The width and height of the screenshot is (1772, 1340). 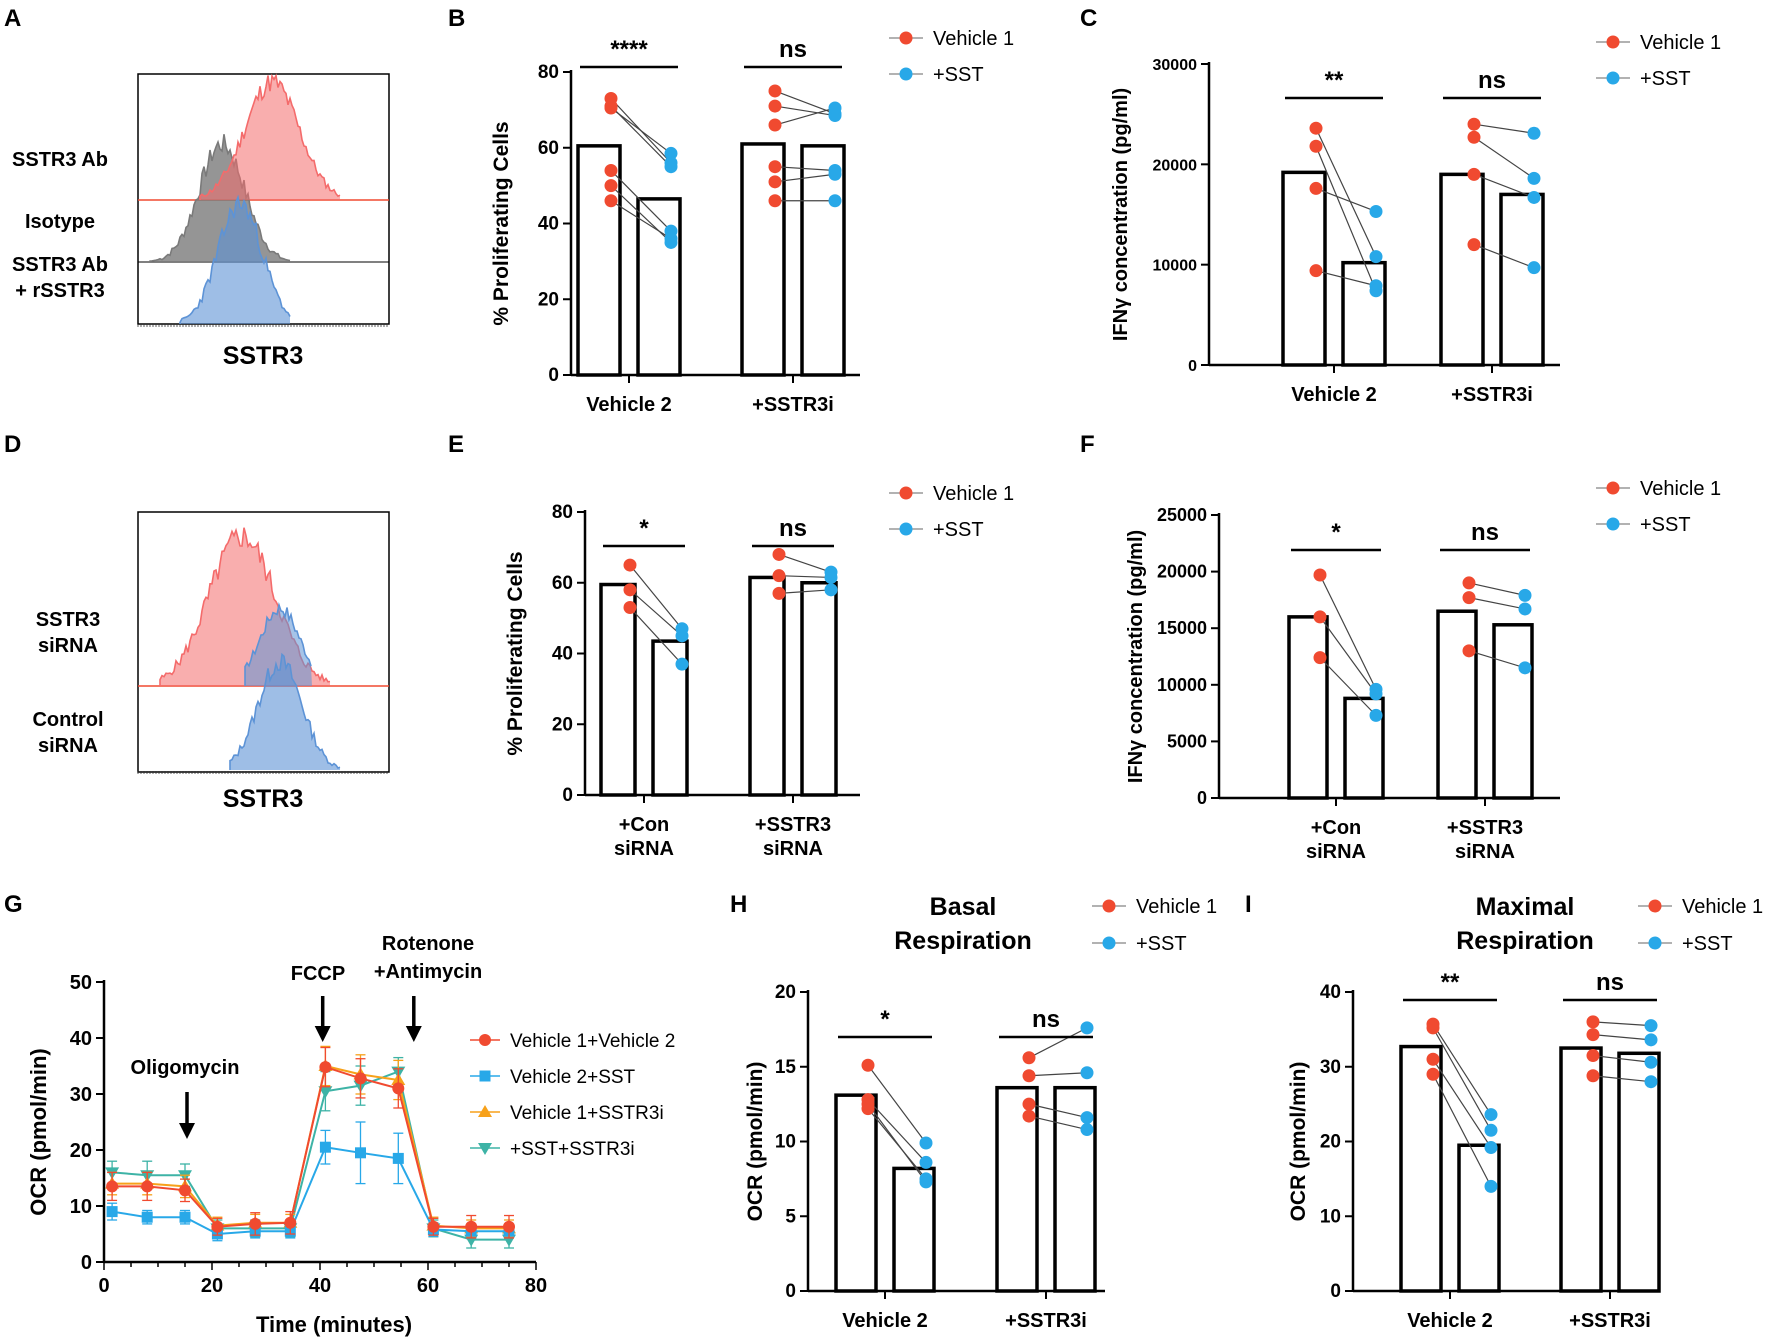 What do you see at coordinates (951, 512) in the screenshot?
I see `legend: Vehicle 1 +SST` at bounding box center [951, 512].